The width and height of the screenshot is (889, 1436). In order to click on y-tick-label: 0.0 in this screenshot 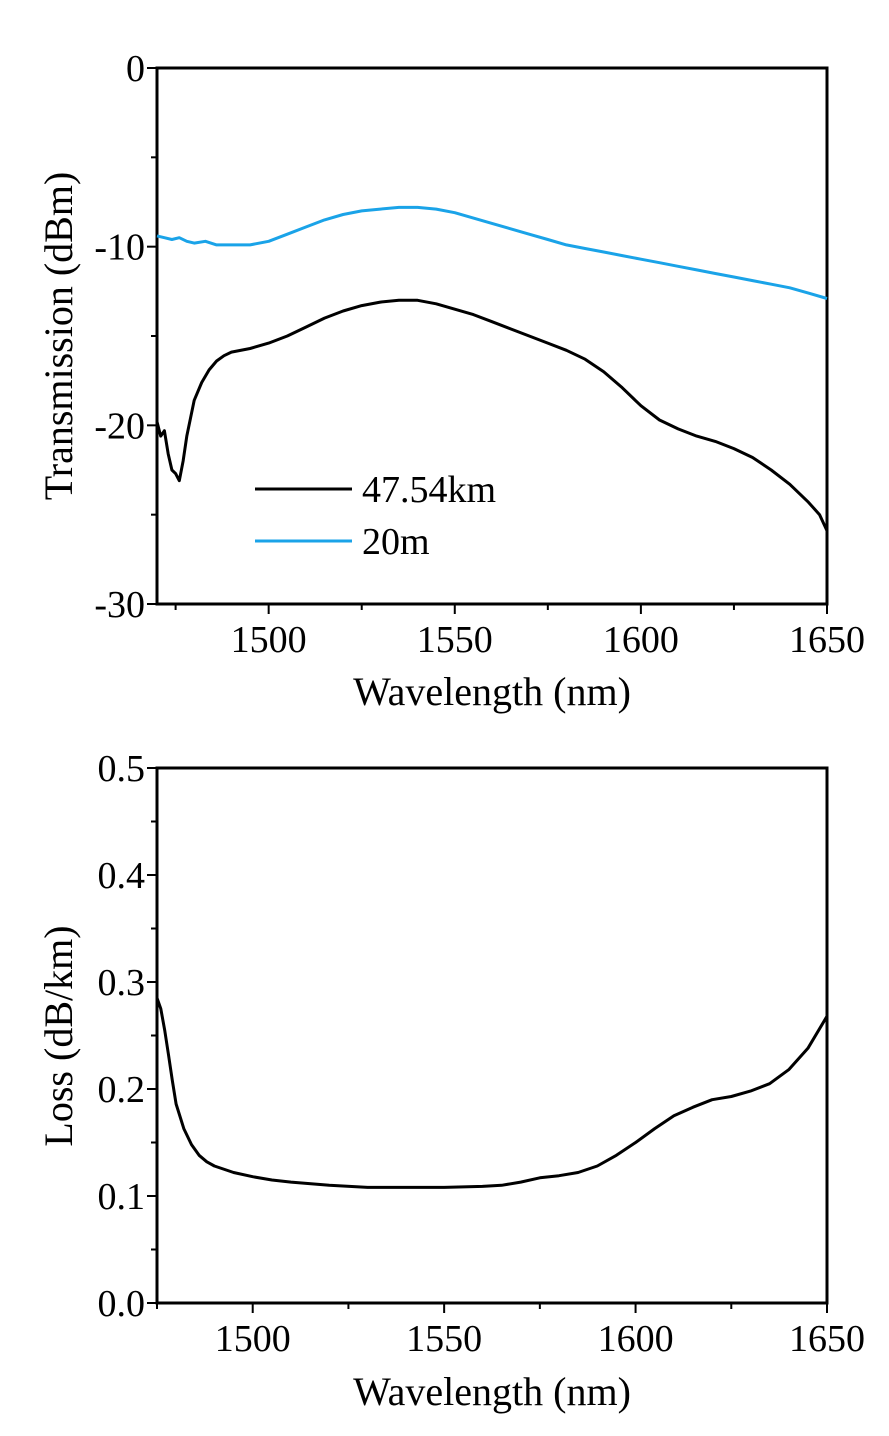, I will do `click(122, 1304)`.